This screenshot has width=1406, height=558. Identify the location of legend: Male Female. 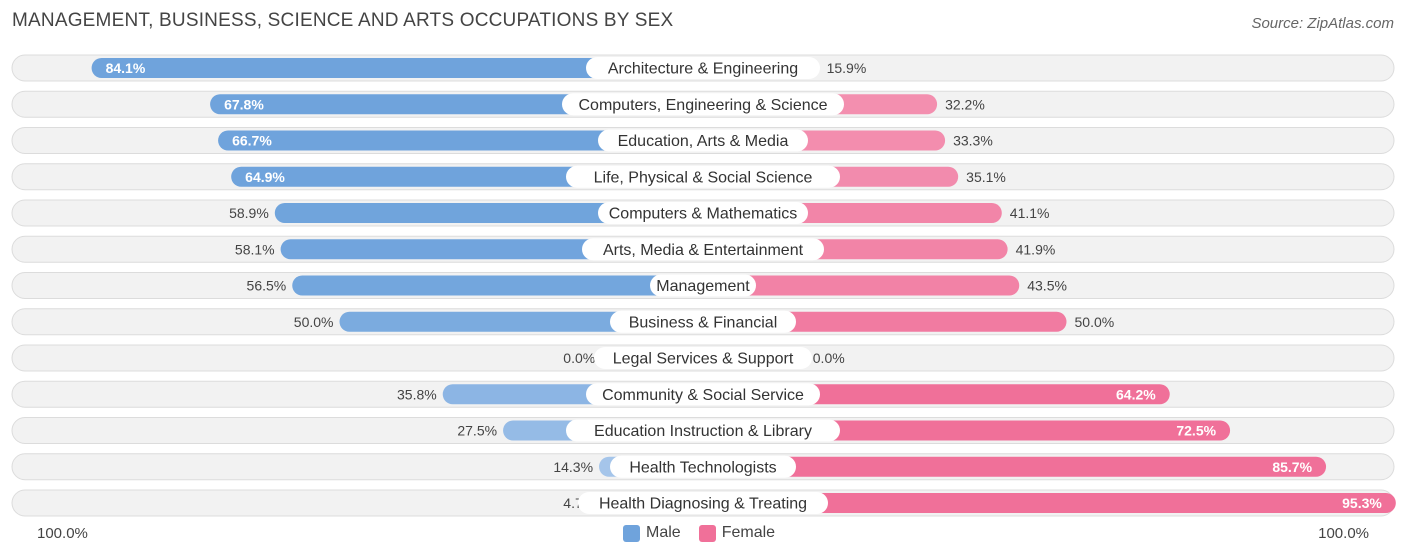
(708, 533).